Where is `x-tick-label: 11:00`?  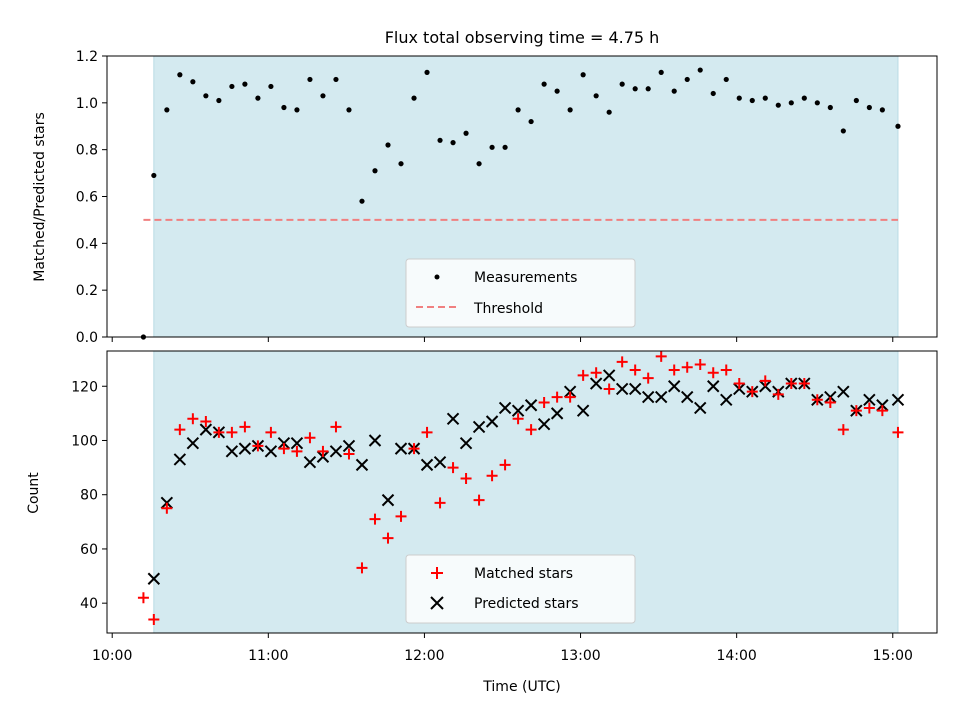
x-tick-label: 11:00 is located at coordinates (268, 656).